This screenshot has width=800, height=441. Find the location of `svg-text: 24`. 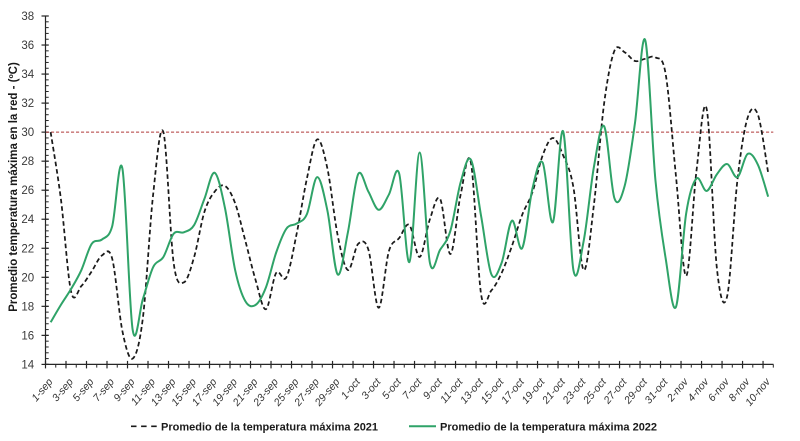

svg-text: 24 is located at coordinates (27, 220).